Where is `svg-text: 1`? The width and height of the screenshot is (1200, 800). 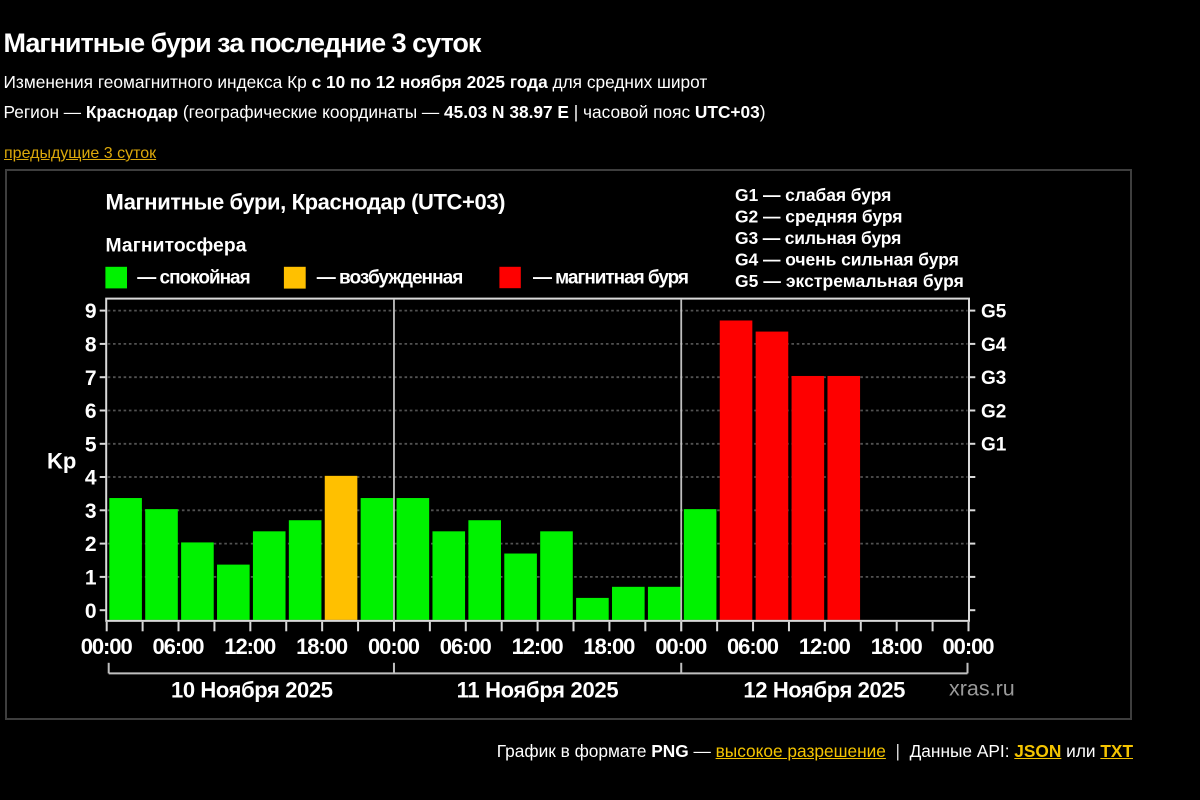
svg-text: 1 is located at coordinates (91, 578).